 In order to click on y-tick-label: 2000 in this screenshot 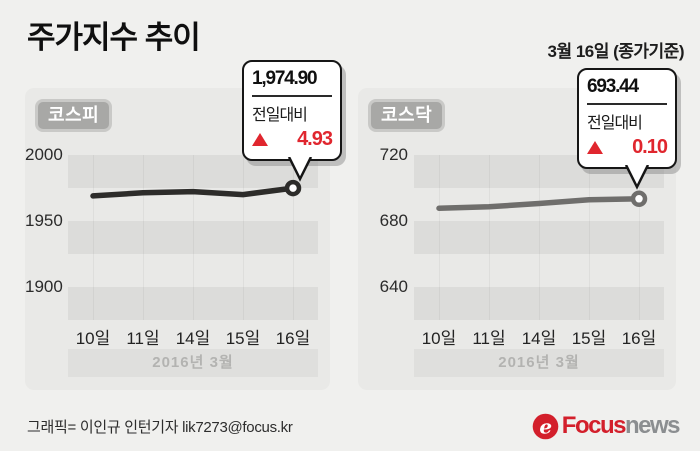, I will do `click(44, 154)`.